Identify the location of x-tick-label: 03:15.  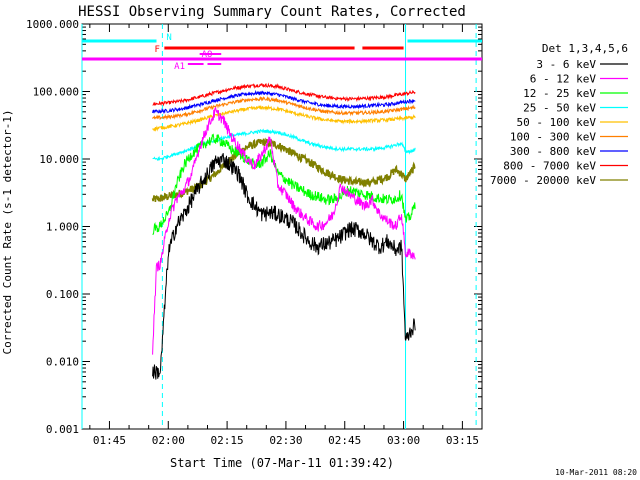
(462, 440).